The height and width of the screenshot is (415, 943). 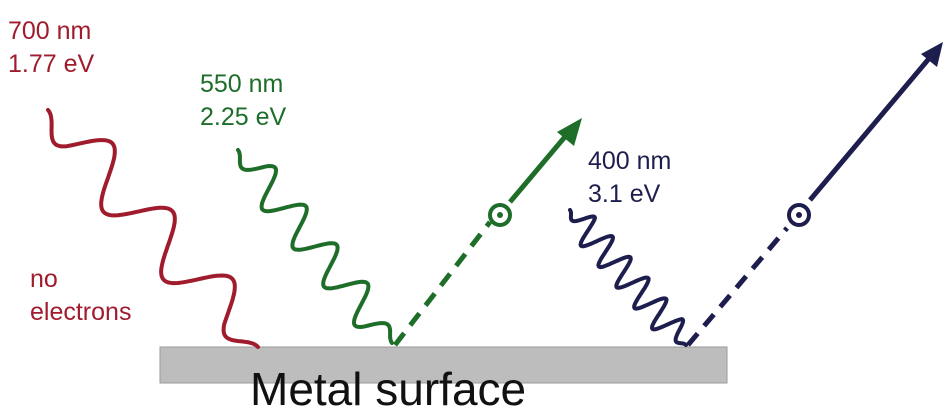 What do you see at coordinates (44, 279) in the screenshot?
I see `no-electrons-line1: no` at bounding box center [44, 279].